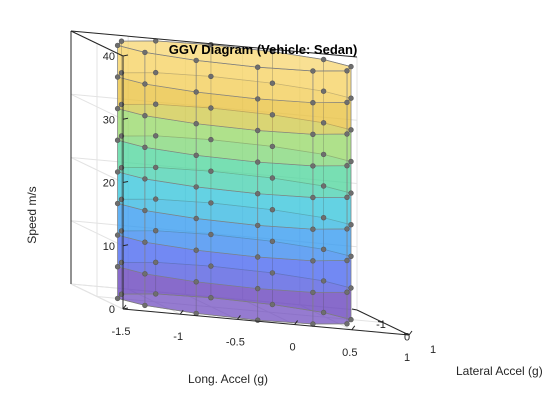  What do you see at coordinates (112, 310) in the screenshot?
I see `z-tick-label: 0` at bounding box center [112, 310].